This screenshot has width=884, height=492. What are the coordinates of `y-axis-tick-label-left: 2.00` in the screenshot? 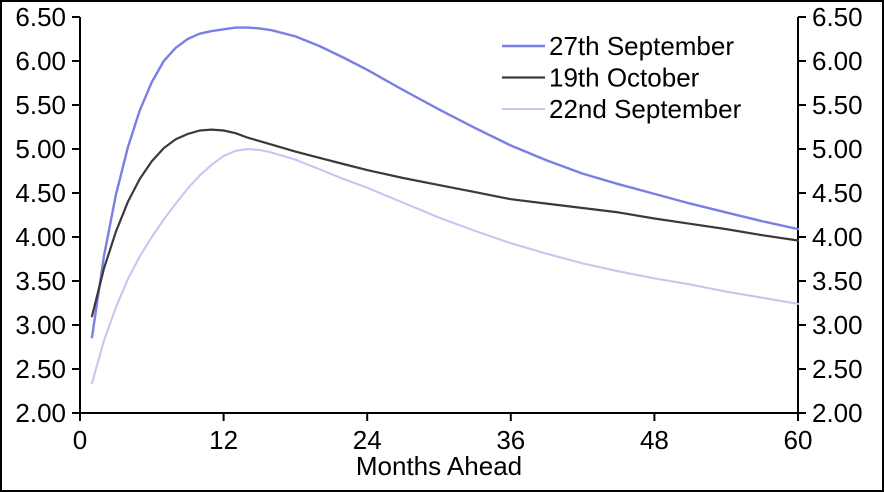 It's located at (40, 413).